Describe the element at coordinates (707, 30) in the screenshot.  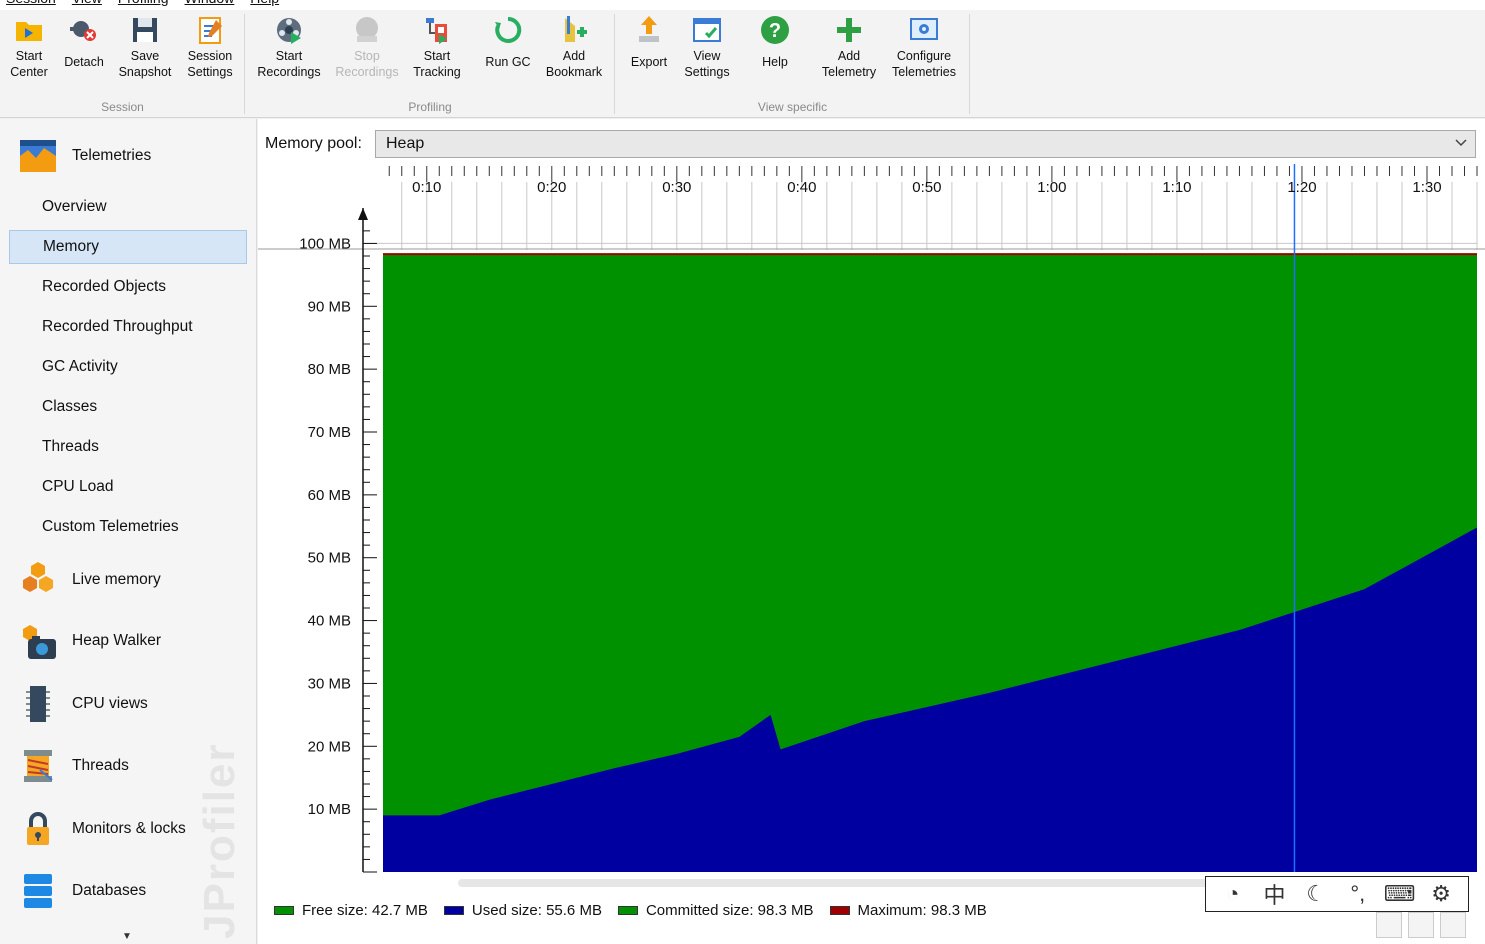
I see `view-settings-icon` at that location.